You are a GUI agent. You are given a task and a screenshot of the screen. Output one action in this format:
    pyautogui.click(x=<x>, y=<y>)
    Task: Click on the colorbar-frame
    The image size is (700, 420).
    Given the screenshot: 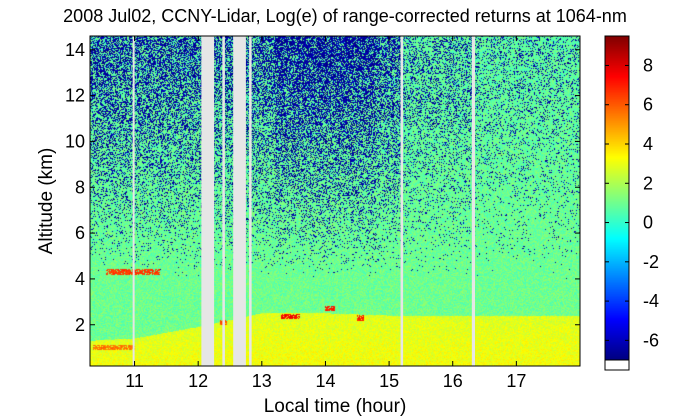 What is the action you would take?
    pyautogui.click(x=617, y=203)
    